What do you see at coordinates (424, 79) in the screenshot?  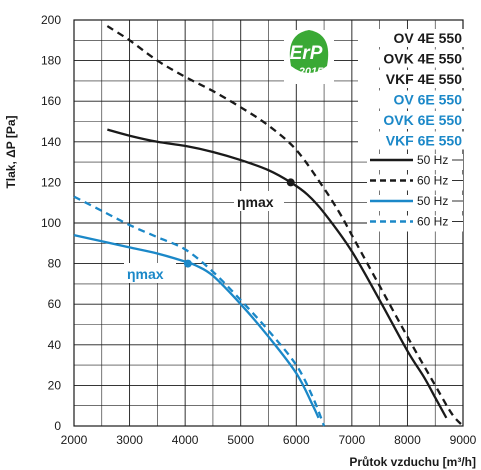 I see `legend-model-label: VKF 4E 550` at bounding box center [424, 79].